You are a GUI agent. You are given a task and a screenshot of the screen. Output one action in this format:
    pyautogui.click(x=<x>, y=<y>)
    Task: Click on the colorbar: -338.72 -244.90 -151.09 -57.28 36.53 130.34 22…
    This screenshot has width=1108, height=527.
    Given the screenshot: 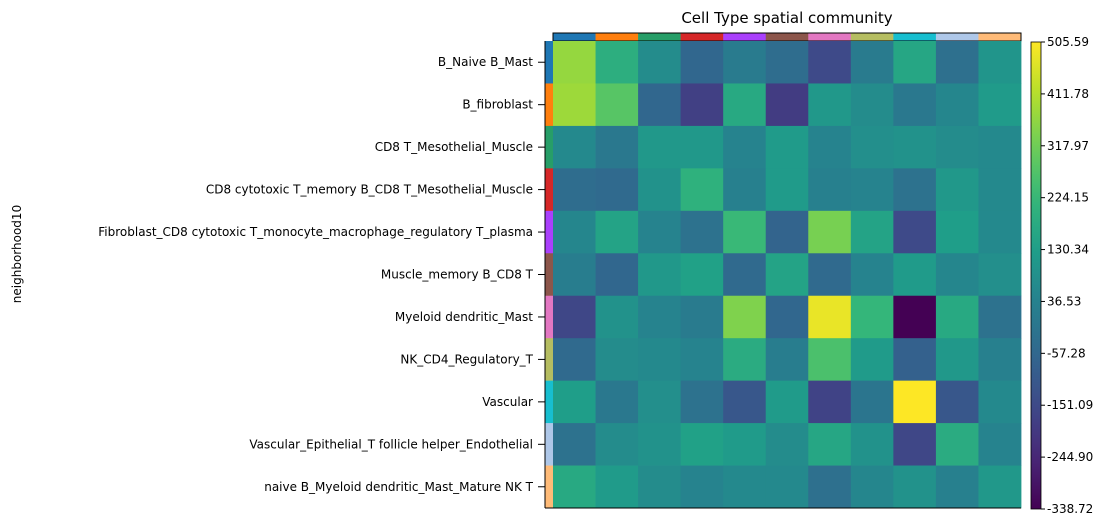 What is the action you would take?
    pyautogui.click(x=1061, y=275)
    